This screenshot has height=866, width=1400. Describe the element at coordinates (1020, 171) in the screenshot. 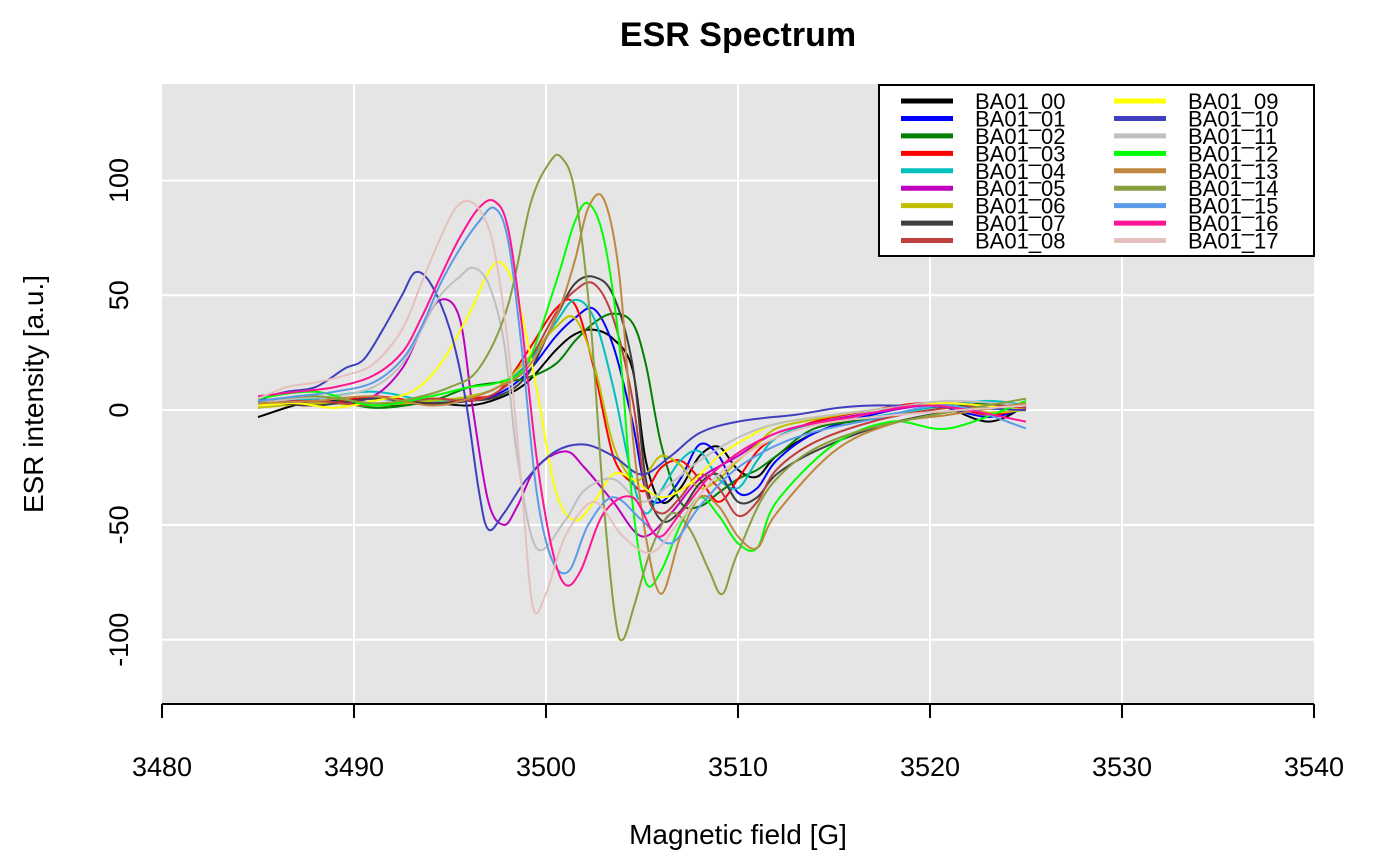

I see `legend-entry-4: BA01_04` at that location.